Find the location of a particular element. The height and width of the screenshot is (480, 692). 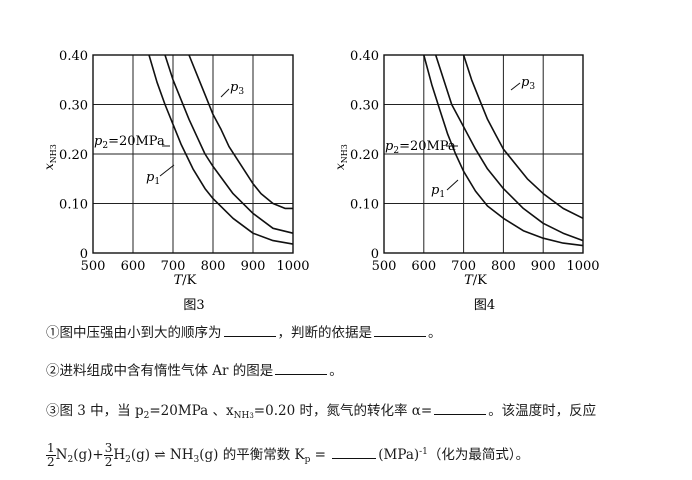

q2-text-b: 。 is located at coordinates (336, 371).